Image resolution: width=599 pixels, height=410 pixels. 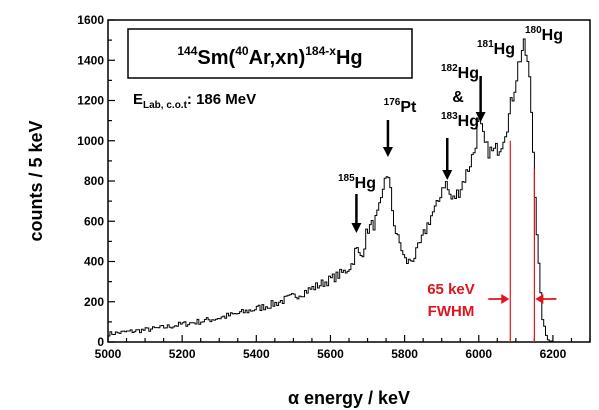 I want to click on y-tick-labels: 0 200 400 600 800 1000 1200 1400 1600, so click(x=90, y=181).